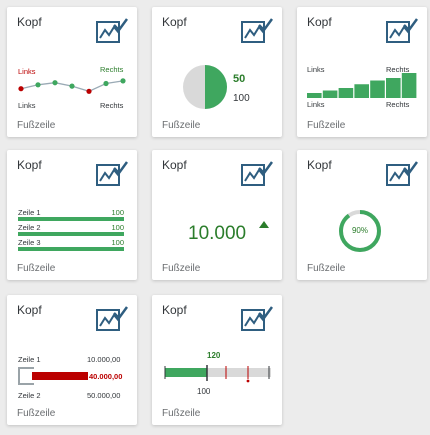 The image size is (430, 435). I want to click on trend-up-icon, so click(264, 224).